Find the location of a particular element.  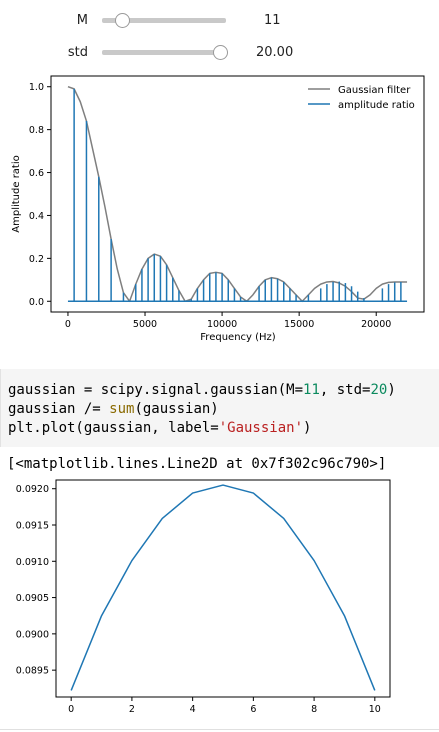

code-token: (gaussian) is located at coordinates (176, 409).